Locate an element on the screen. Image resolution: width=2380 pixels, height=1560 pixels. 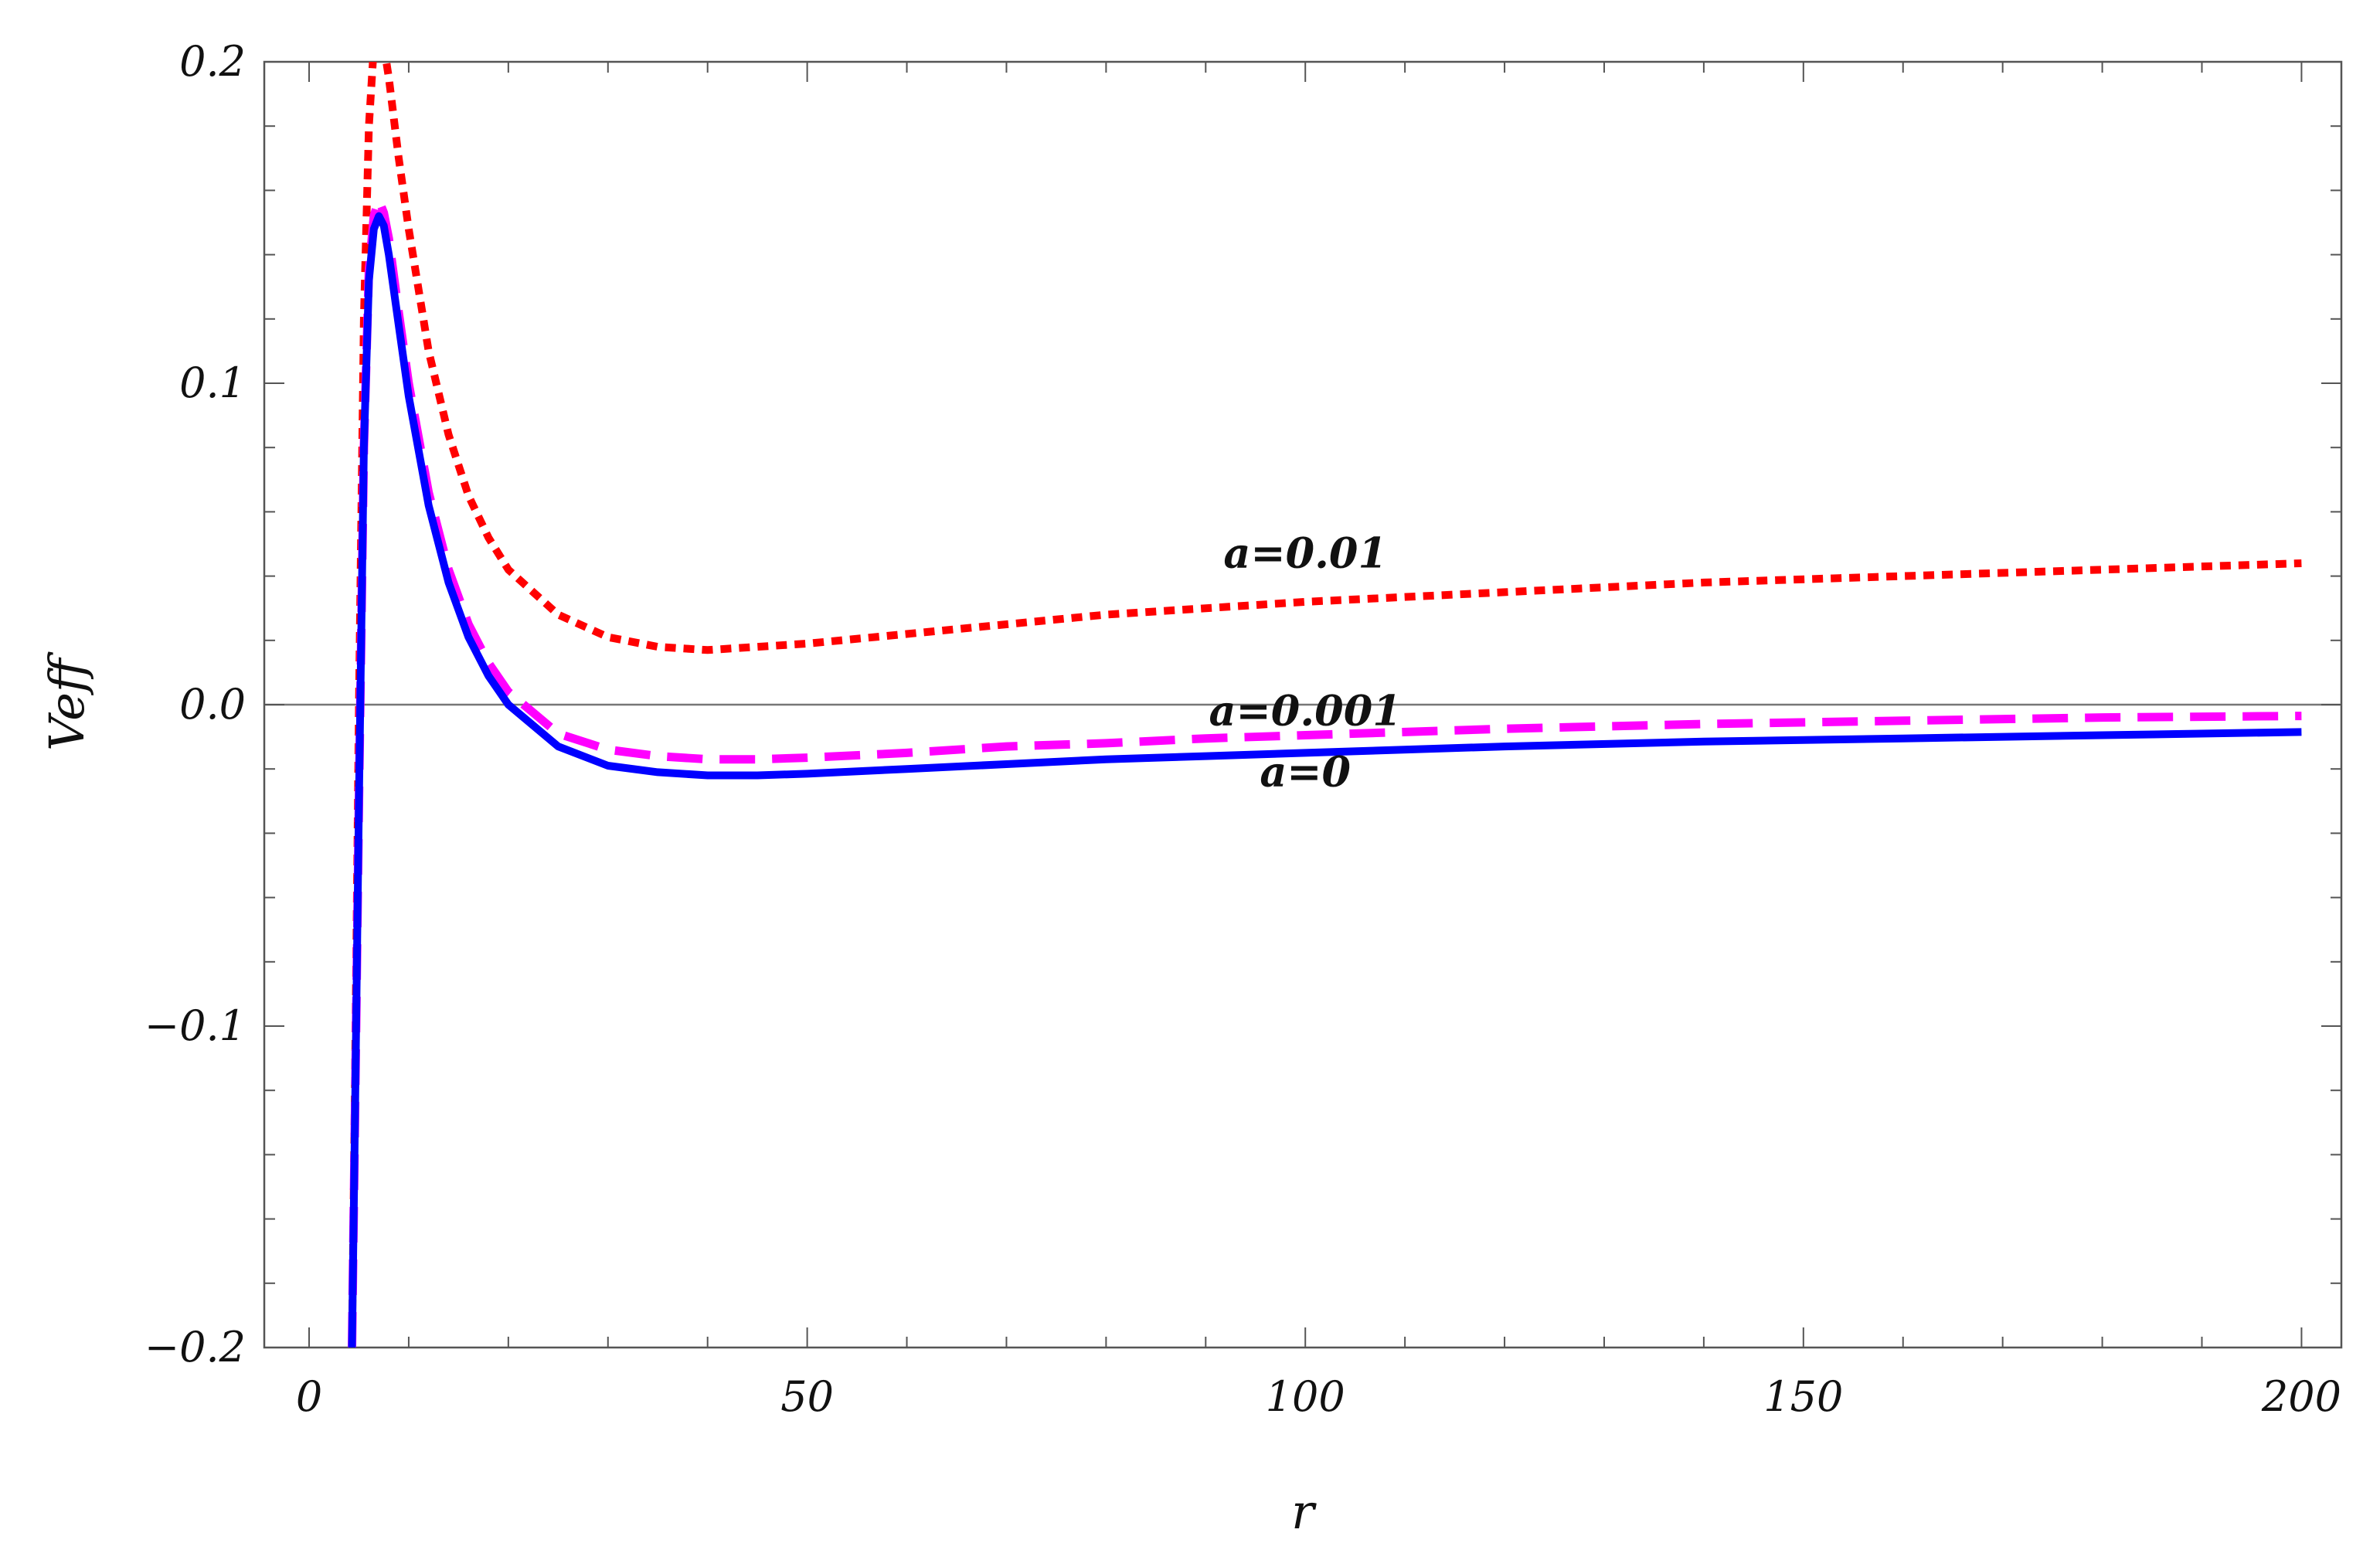
annotation-label: a=0 is located at coordinates (1305, 771).